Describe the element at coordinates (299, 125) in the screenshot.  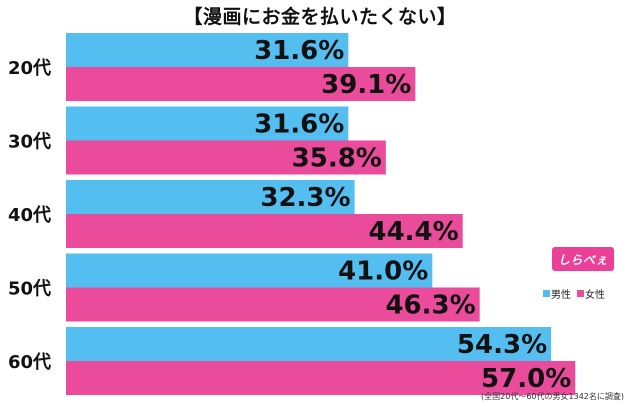
I see `bar-value-label-male-1: 31.6%` at that location.